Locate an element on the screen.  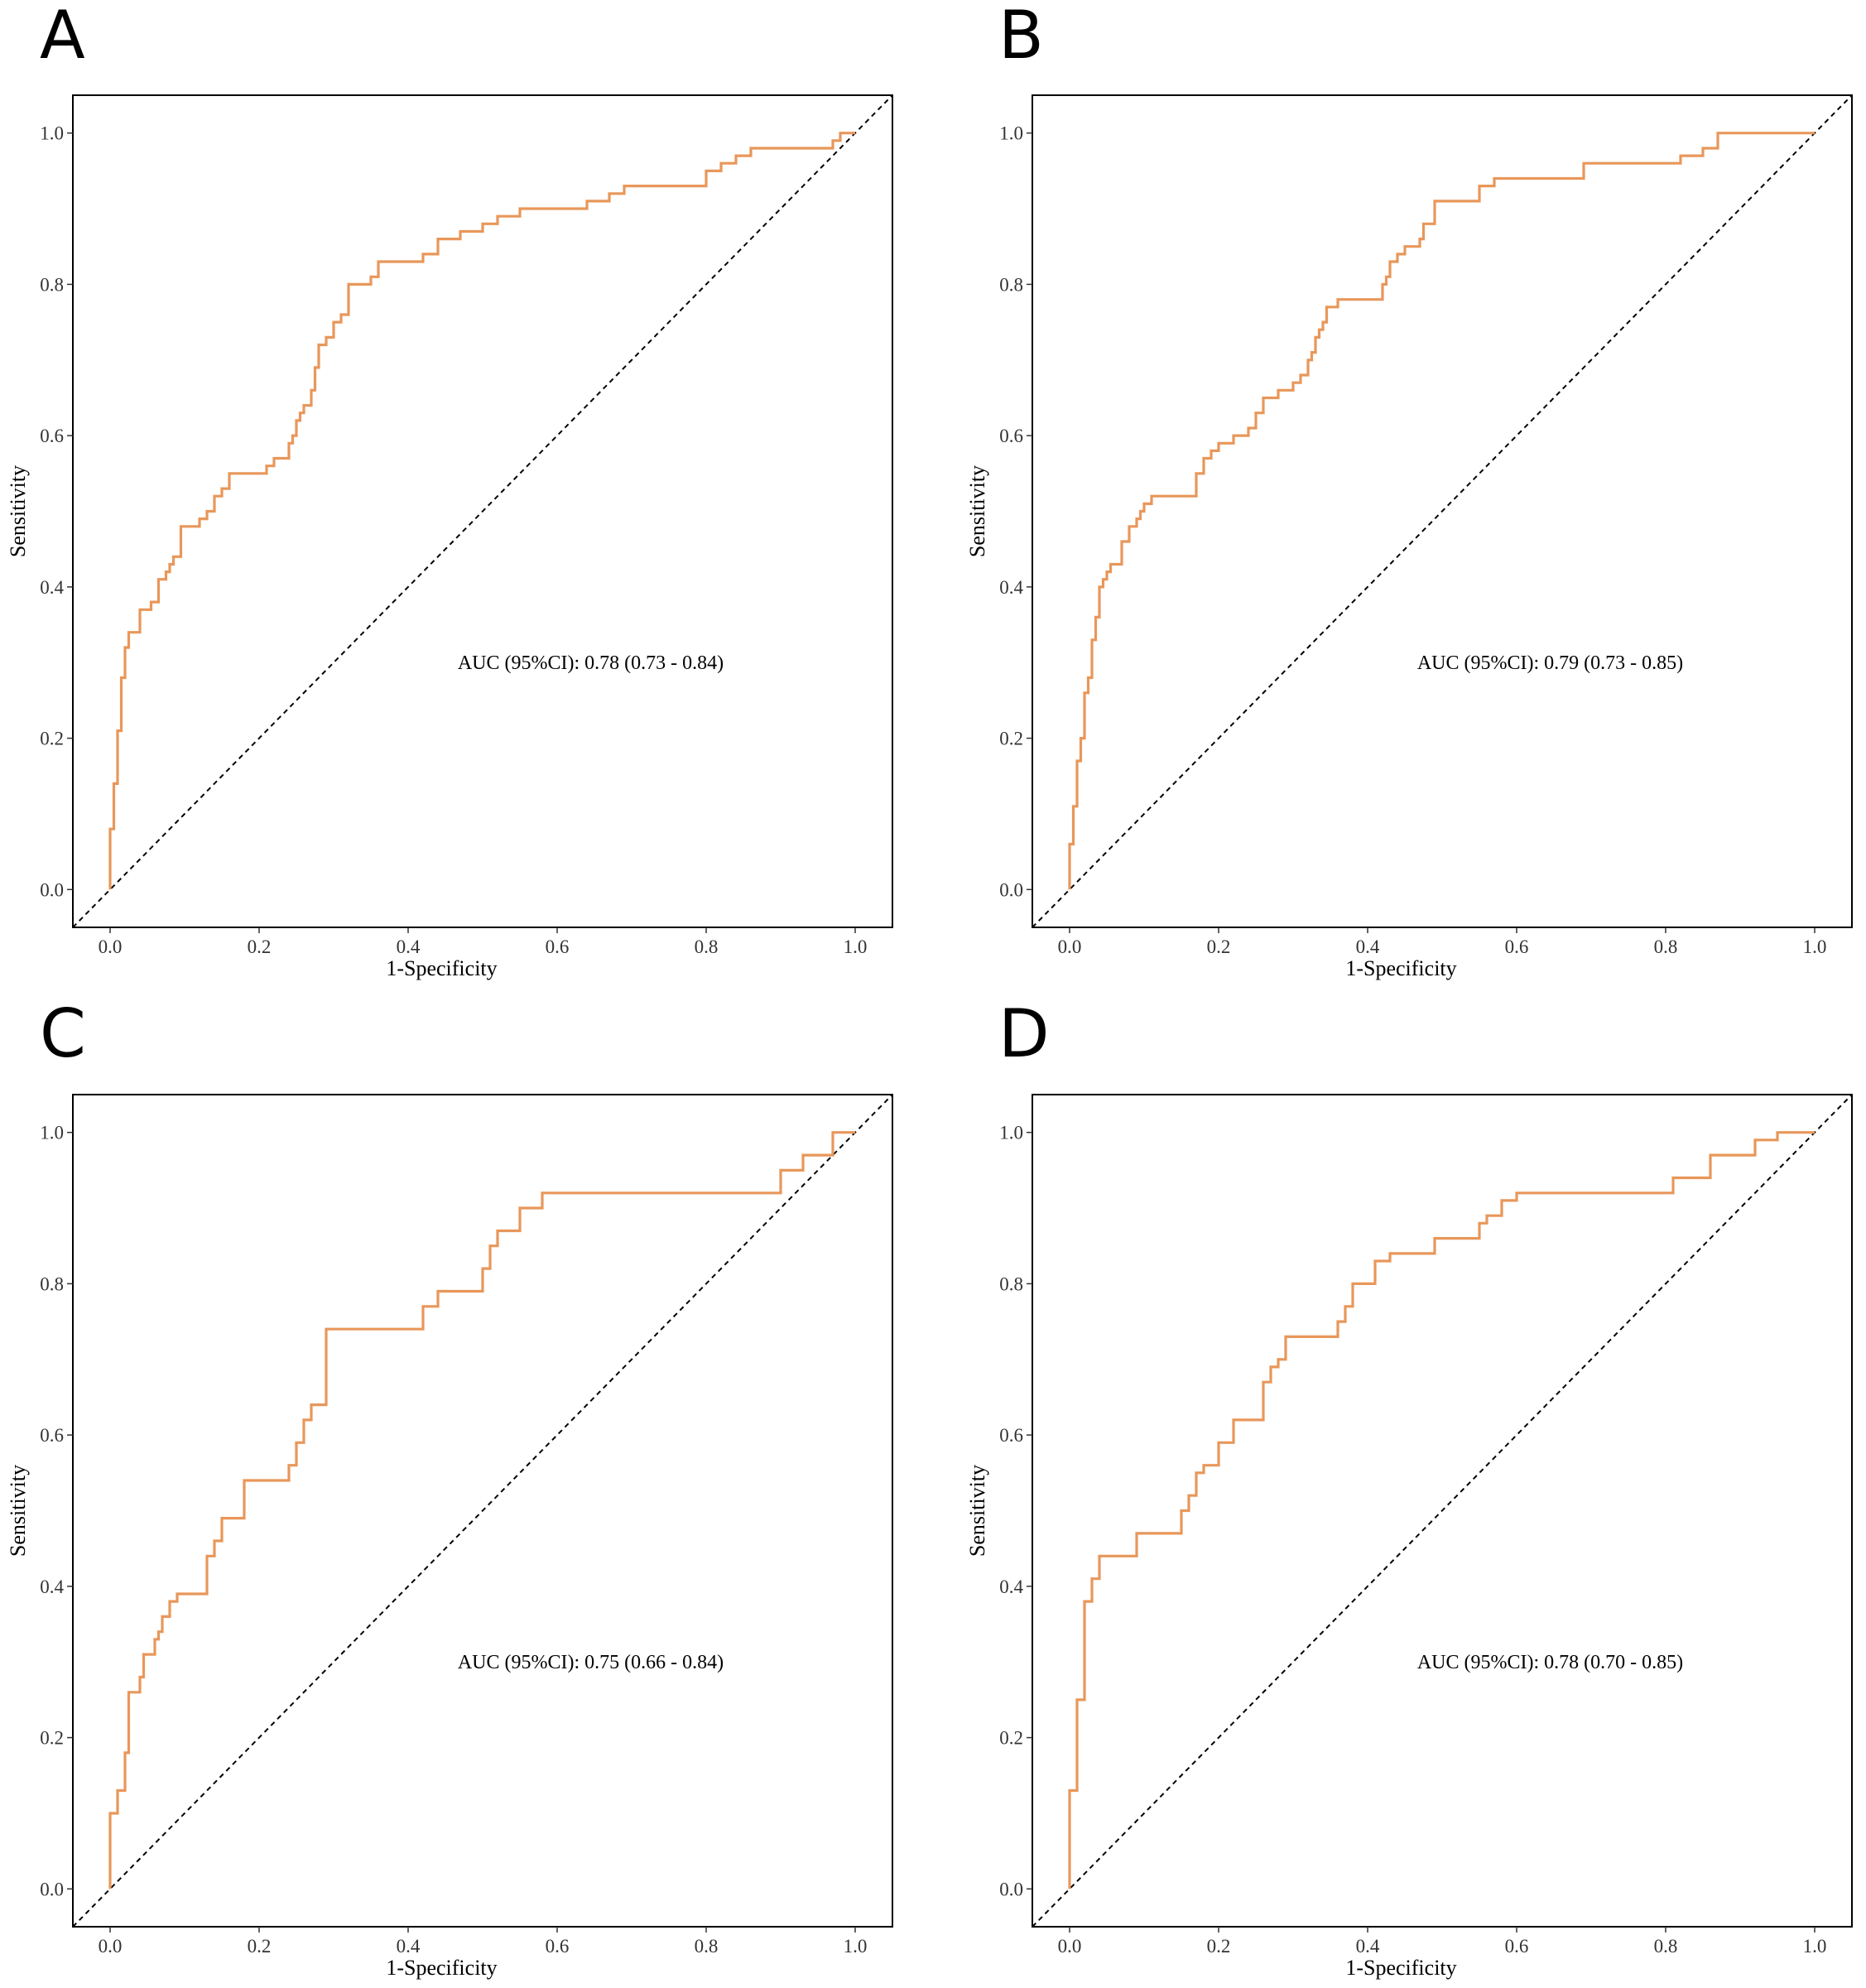
panel-label-d: D is located at coordinates (1024, 1033).